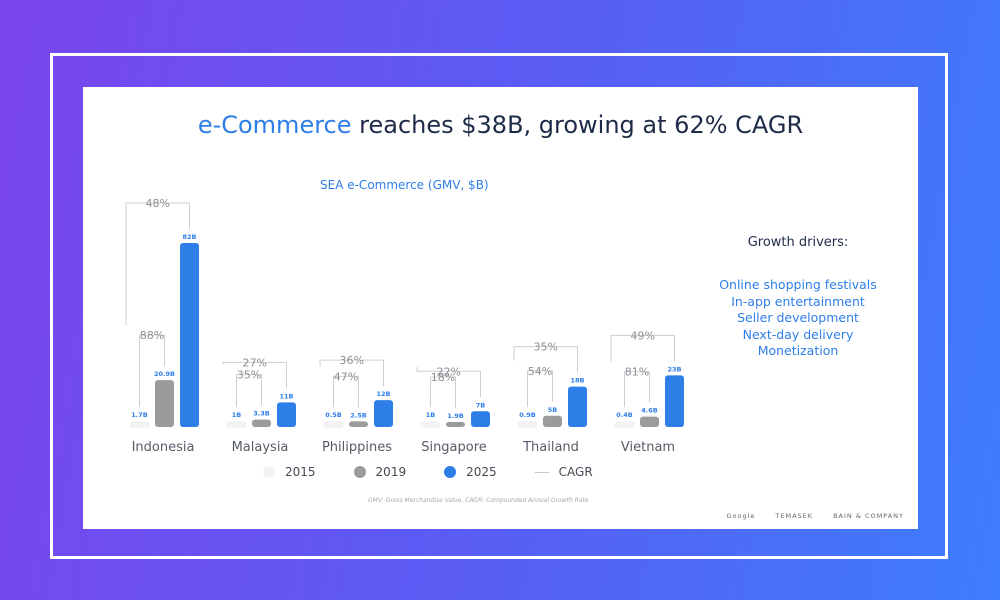 The image size is (1000, 600). What do you see at coordinates (648, 447) in the screenshot?
I see `category-label-vietnam: Vietnam` at bounding box center [648, 447].